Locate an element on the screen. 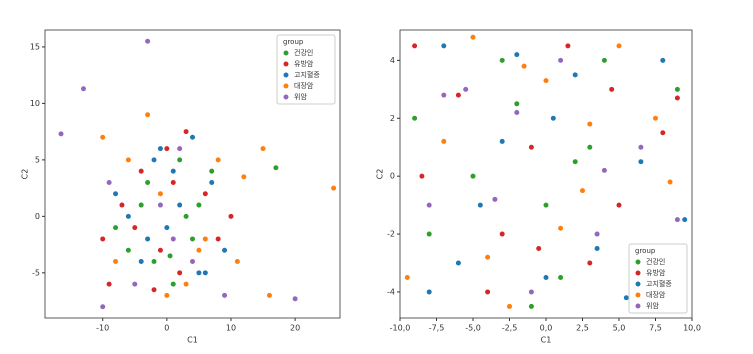 This screenshot has height=354, width=753. y-tick-label: -5 is located at coordinates (36, 272).